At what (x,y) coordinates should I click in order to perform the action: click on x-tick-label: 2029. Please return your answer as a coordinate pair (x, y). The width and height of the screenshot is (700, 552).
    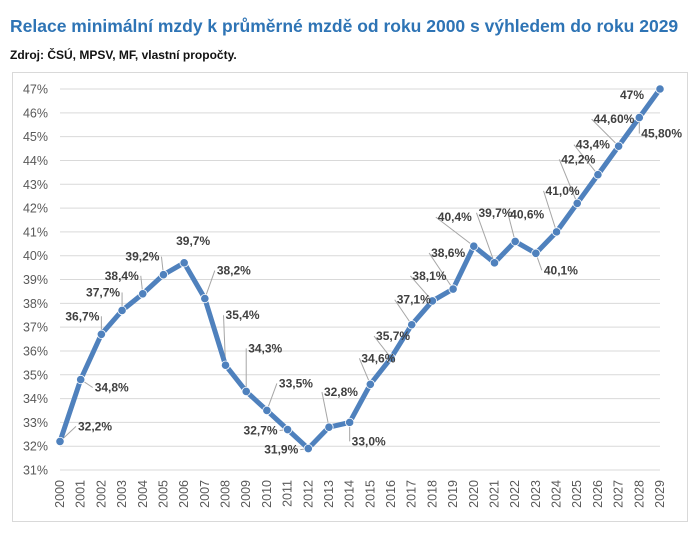
    Looking at the image, I should click on (660, 494).